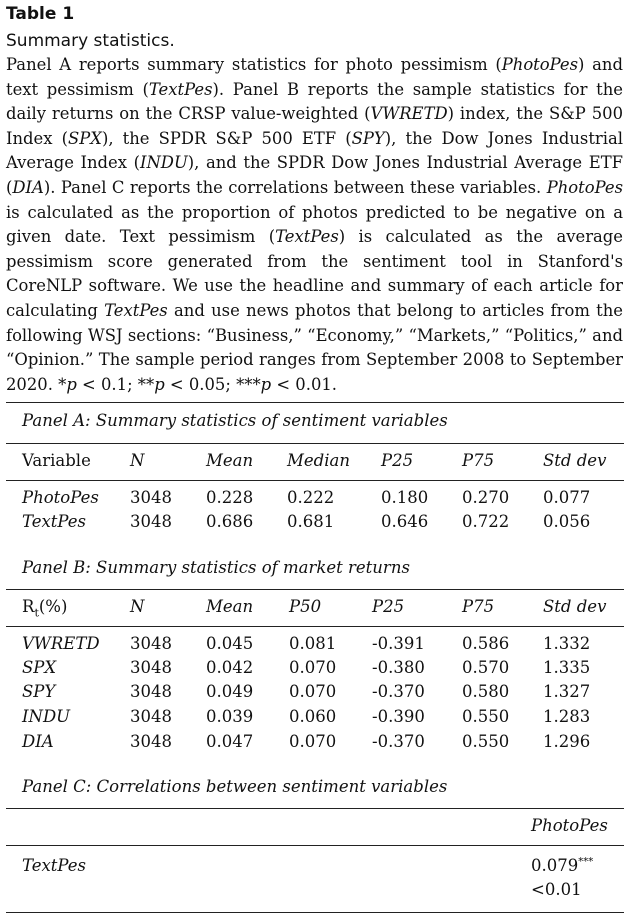 Image resolution: width=630 pixels, height=923 pixels. I want to click on caption-italic-term: INDU, so click(163, 163).